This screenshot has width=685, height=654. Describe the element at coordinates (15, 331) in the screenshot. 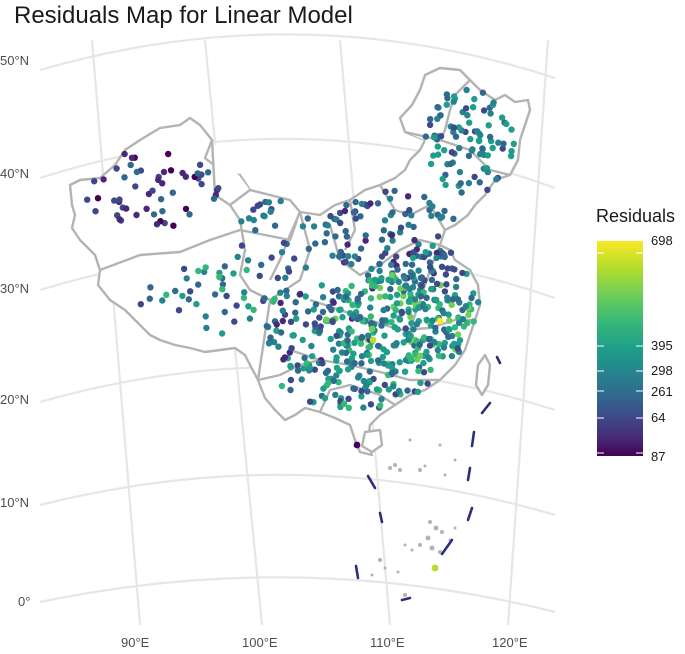

I see `latitude-labels: 50°N 40°N 30°N 20°N 10°N 0°` at that location.